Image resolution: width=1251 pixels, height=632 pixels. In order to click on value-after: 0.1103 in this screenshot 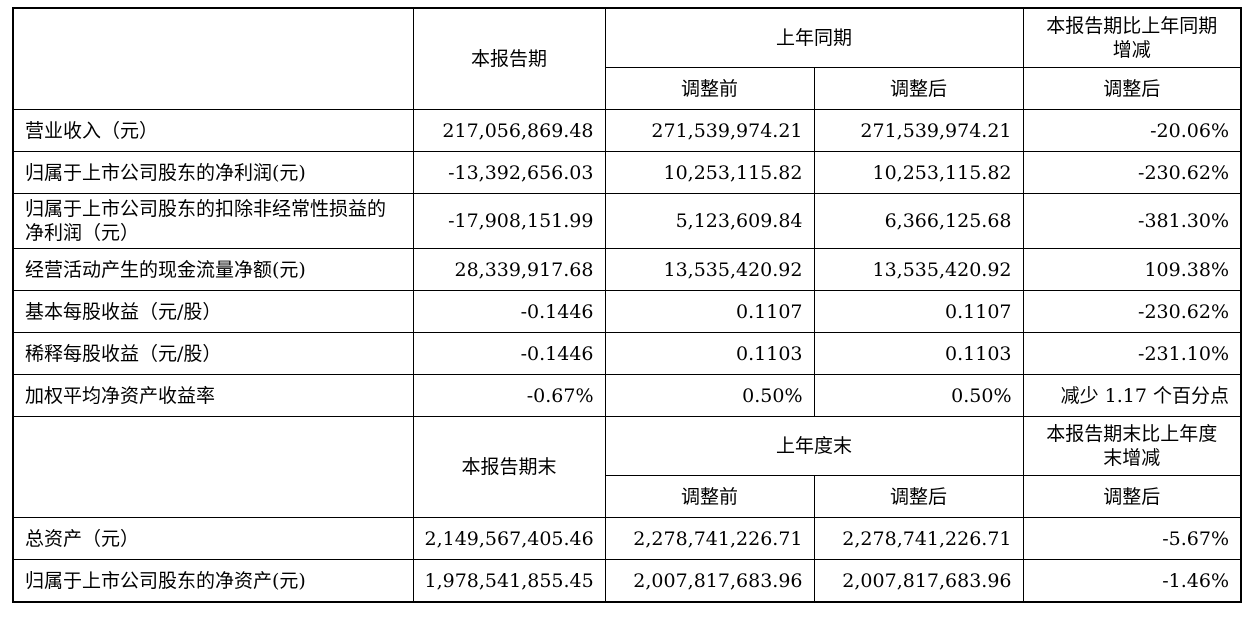, I will do `click(918, 353)`.